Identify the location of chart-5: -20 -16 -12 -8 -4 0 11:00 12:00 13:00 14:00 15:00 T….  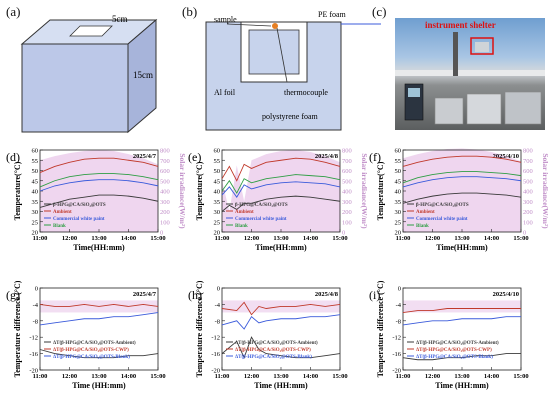
(449, 335).